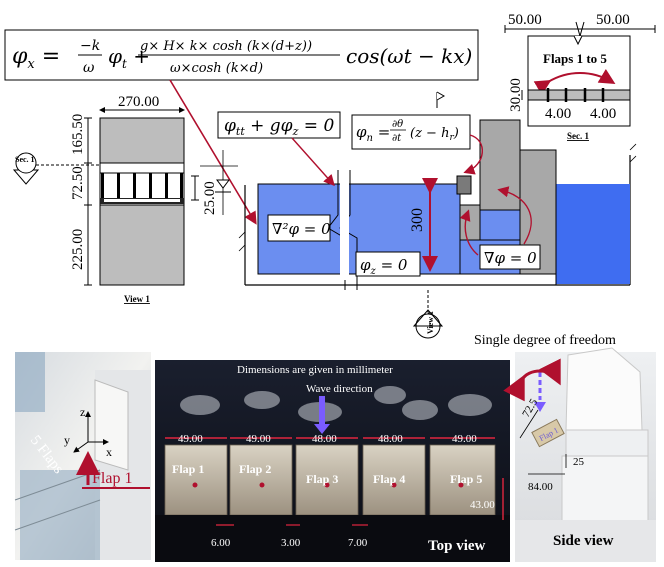  I want to click on top-view-label: Top view, so click(457, 546).